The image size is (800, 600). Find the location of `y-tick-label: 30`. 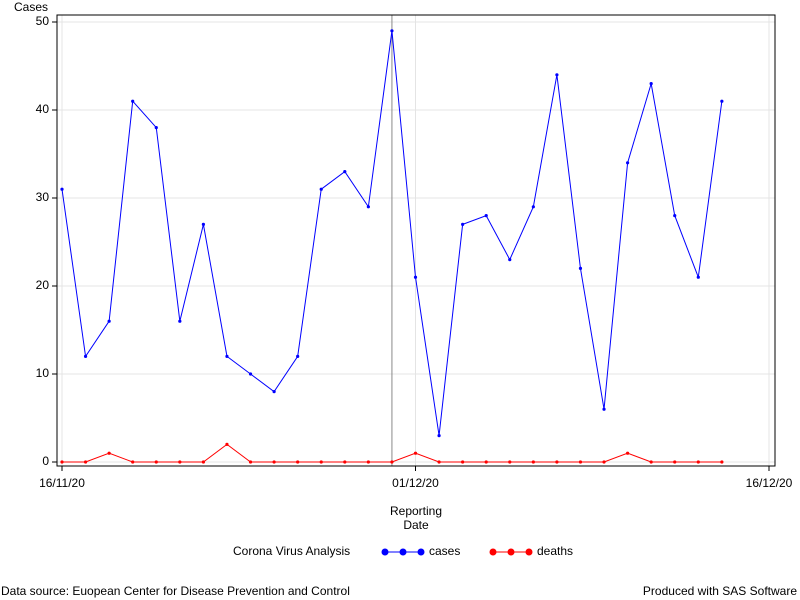

y-tick-label: 30 is located at coordinates (43, 197).